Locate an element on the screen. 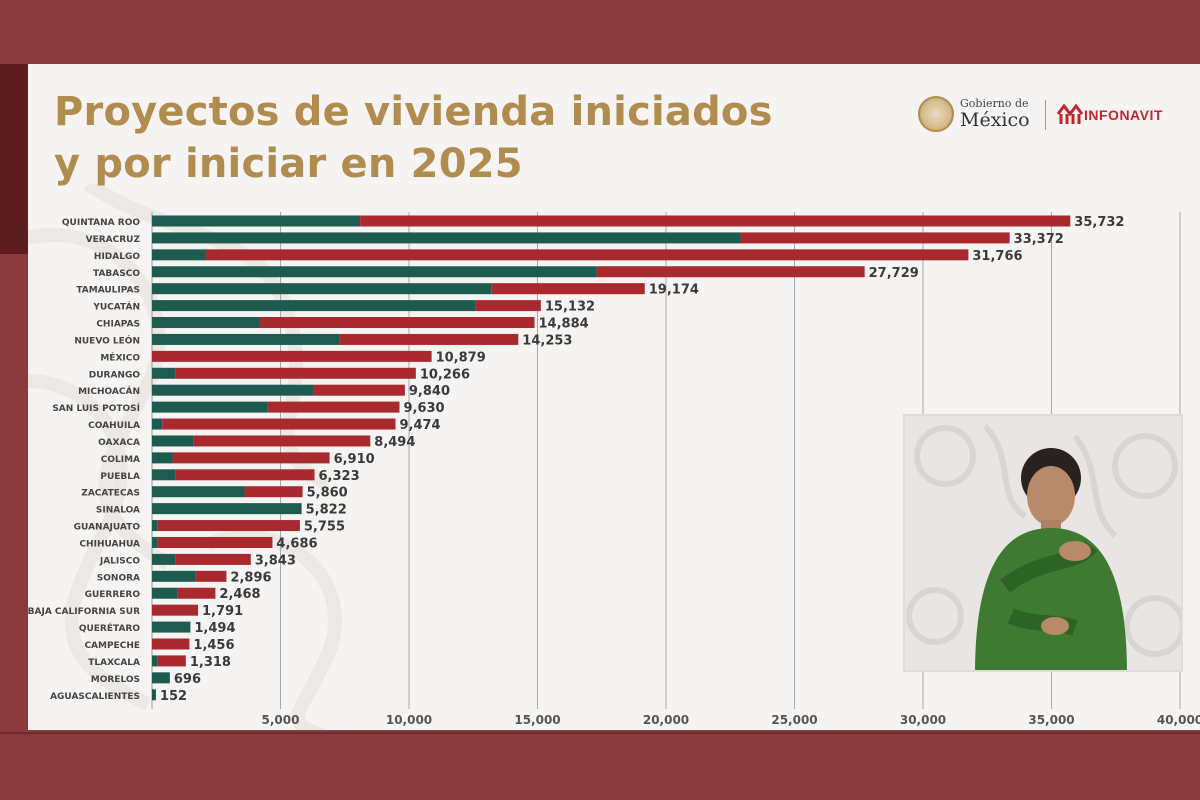 This screenshot has height=800, width=1200. bar-total-label: 5,755 is located at coordinates (324, 527).